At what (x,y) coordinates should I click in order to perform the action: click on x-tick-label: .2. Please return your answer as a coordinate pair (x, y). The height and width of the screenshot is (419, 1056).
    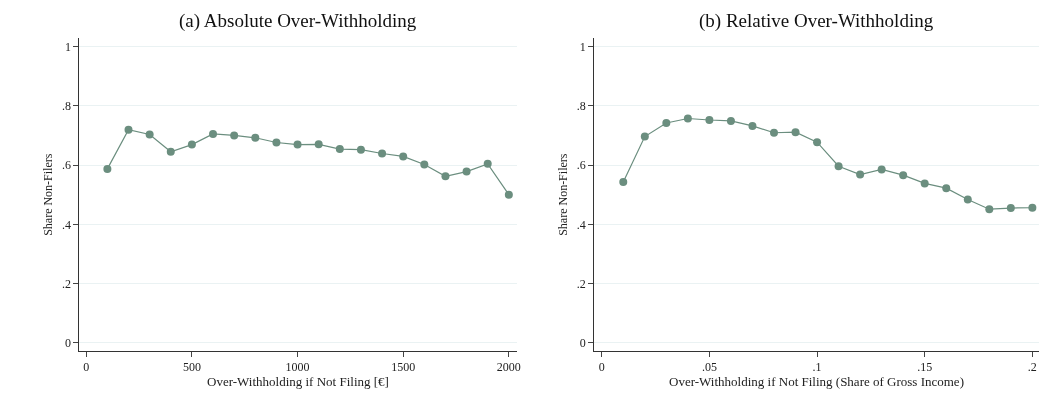
    Looking at the image, I should click on (1032, 367).